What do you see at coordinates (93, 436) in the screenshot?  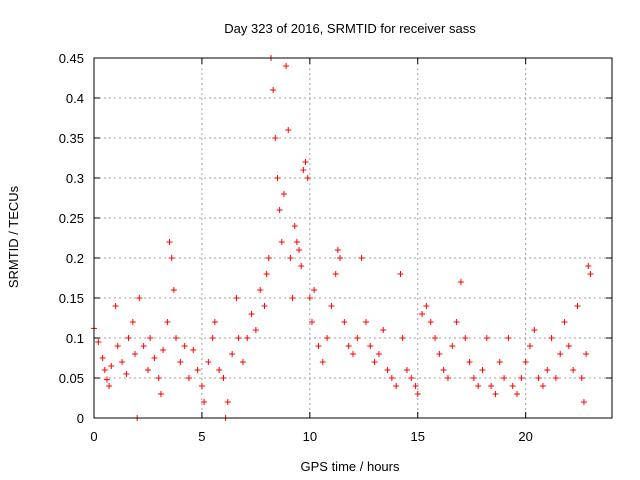 I see `x-tick-label: 0` at bounding box center [93, 436].